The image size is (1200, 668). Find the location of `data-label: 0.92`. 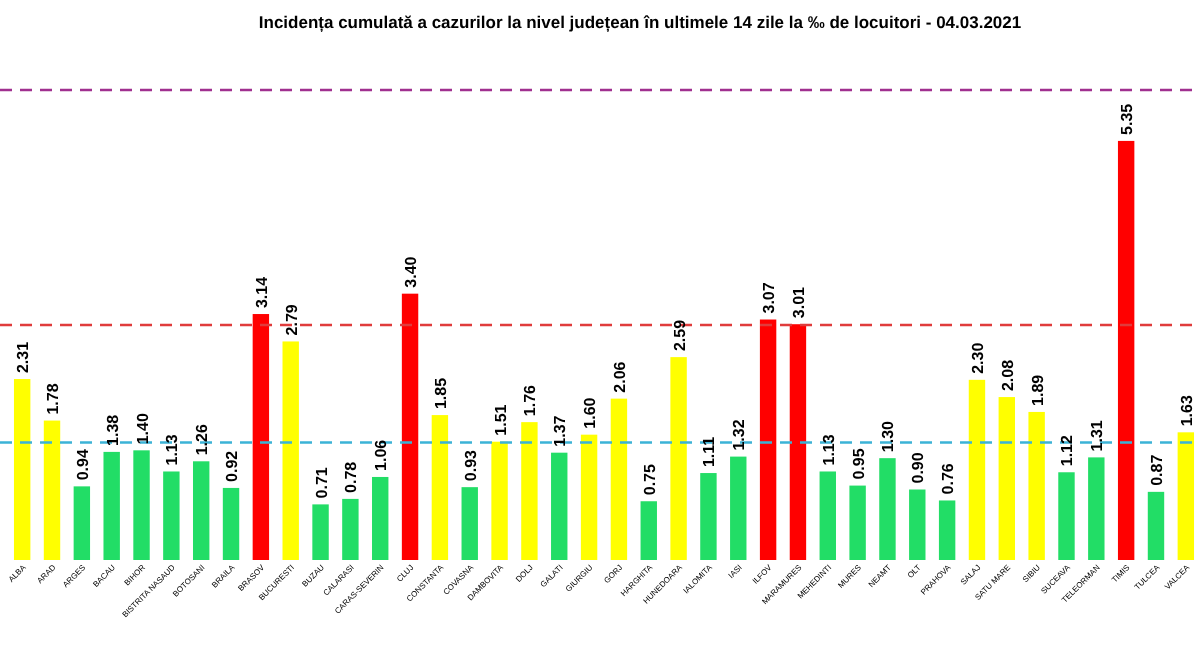

data-label: 0.92 is located at coordinates (232, 465).